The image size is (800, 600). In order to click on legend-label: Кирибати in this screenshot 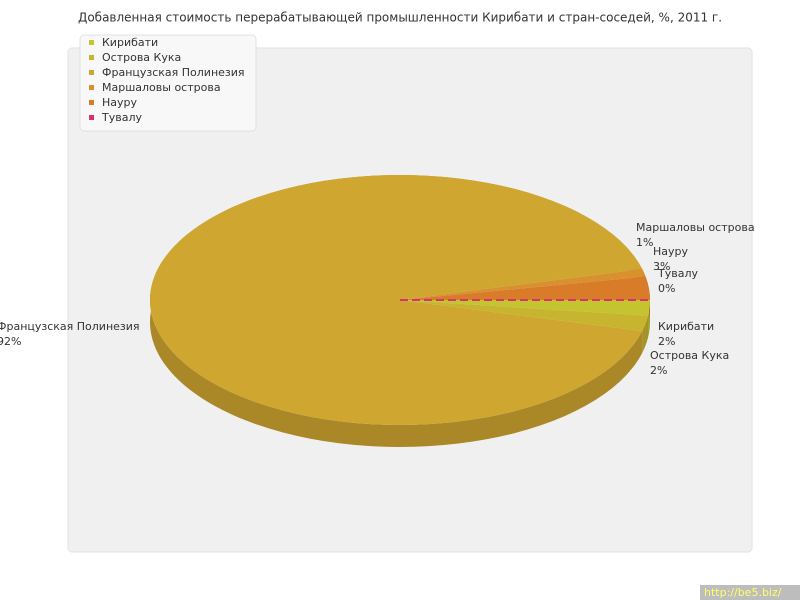, I will do `click(130, 42)`.